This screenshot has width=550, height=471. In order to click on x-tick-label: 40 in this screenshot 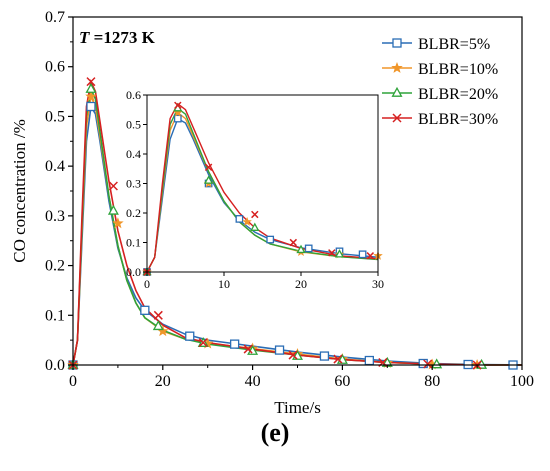, I will do `click(253, 381)`.